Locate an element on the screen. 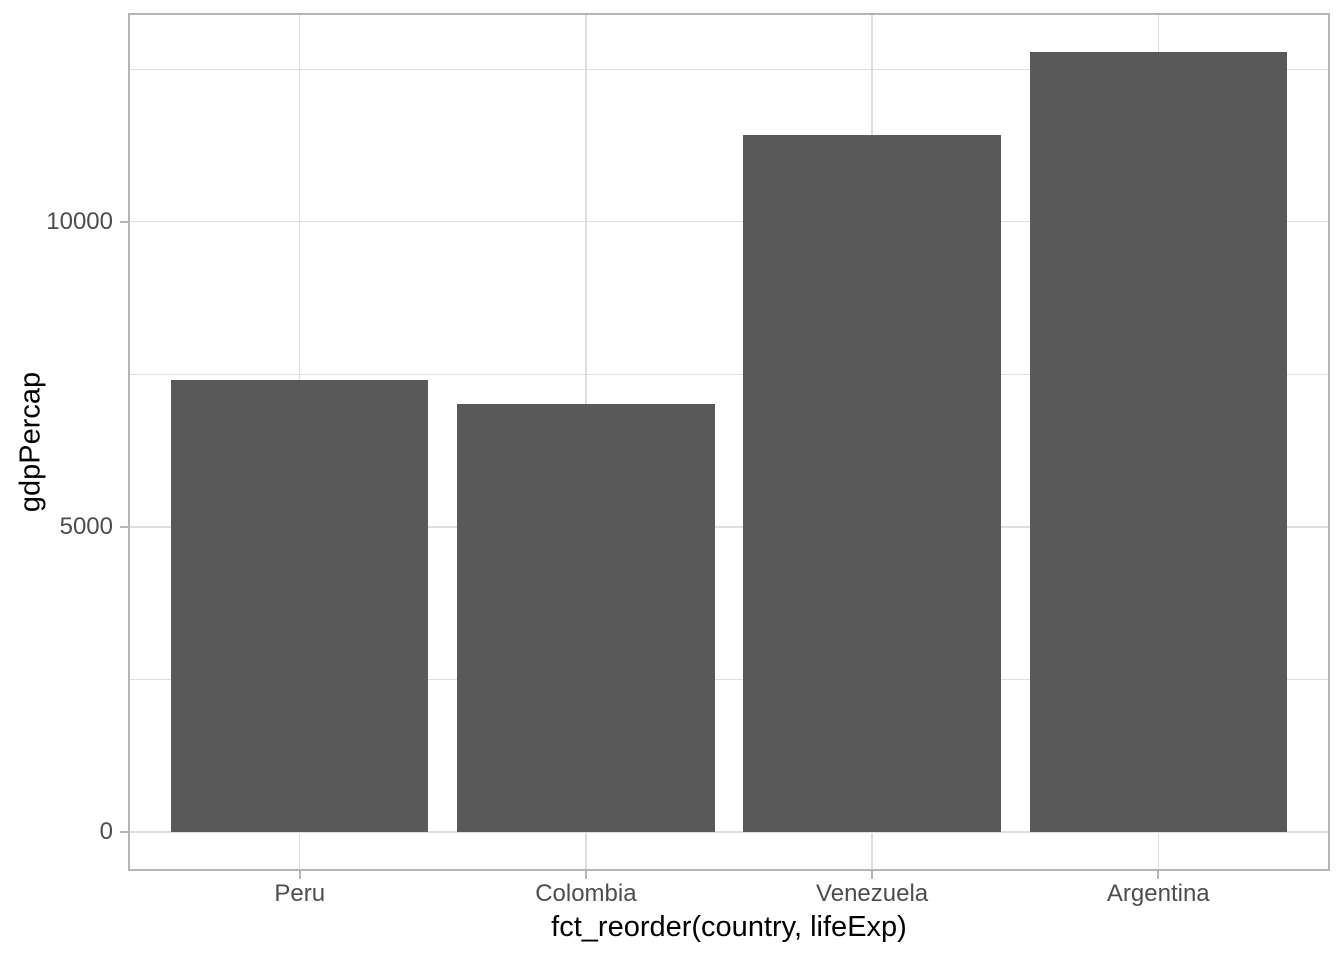 Image resolution: width=1344 pixels, height=960 pixels. bar-colombia is located at coordinates (586, 618).